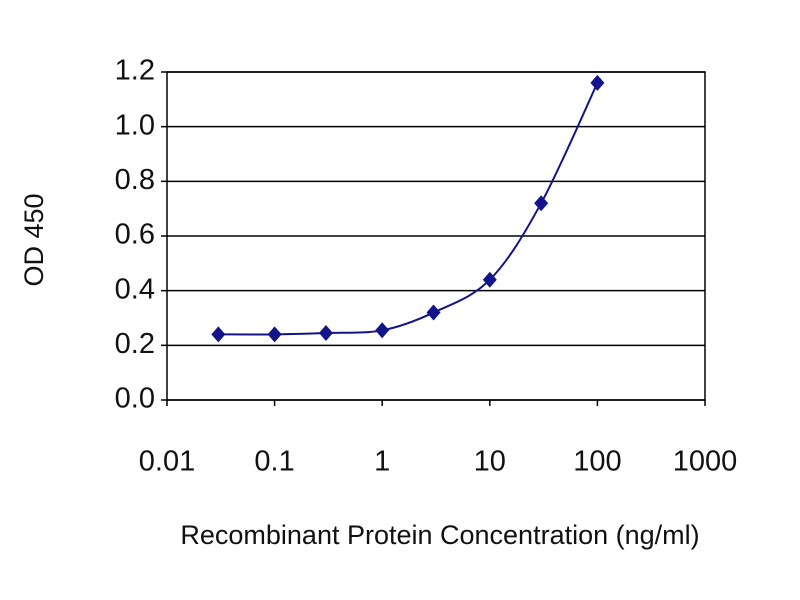  What do you see at coordinates (597, 462) in the screenshot?
I see `x-tick-label: 100` at bounding box center [597, 462].